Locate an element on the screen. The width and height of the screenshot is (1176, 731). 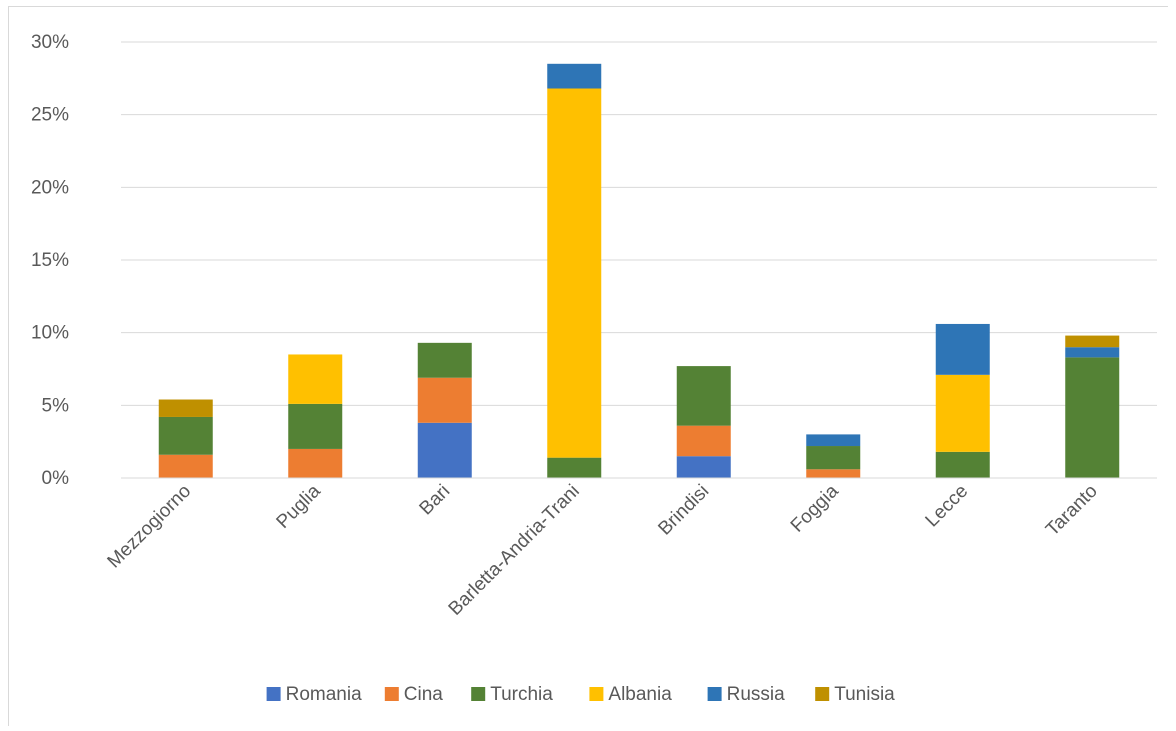
y-tick-label: 0% is located at coordinates (56, 478).